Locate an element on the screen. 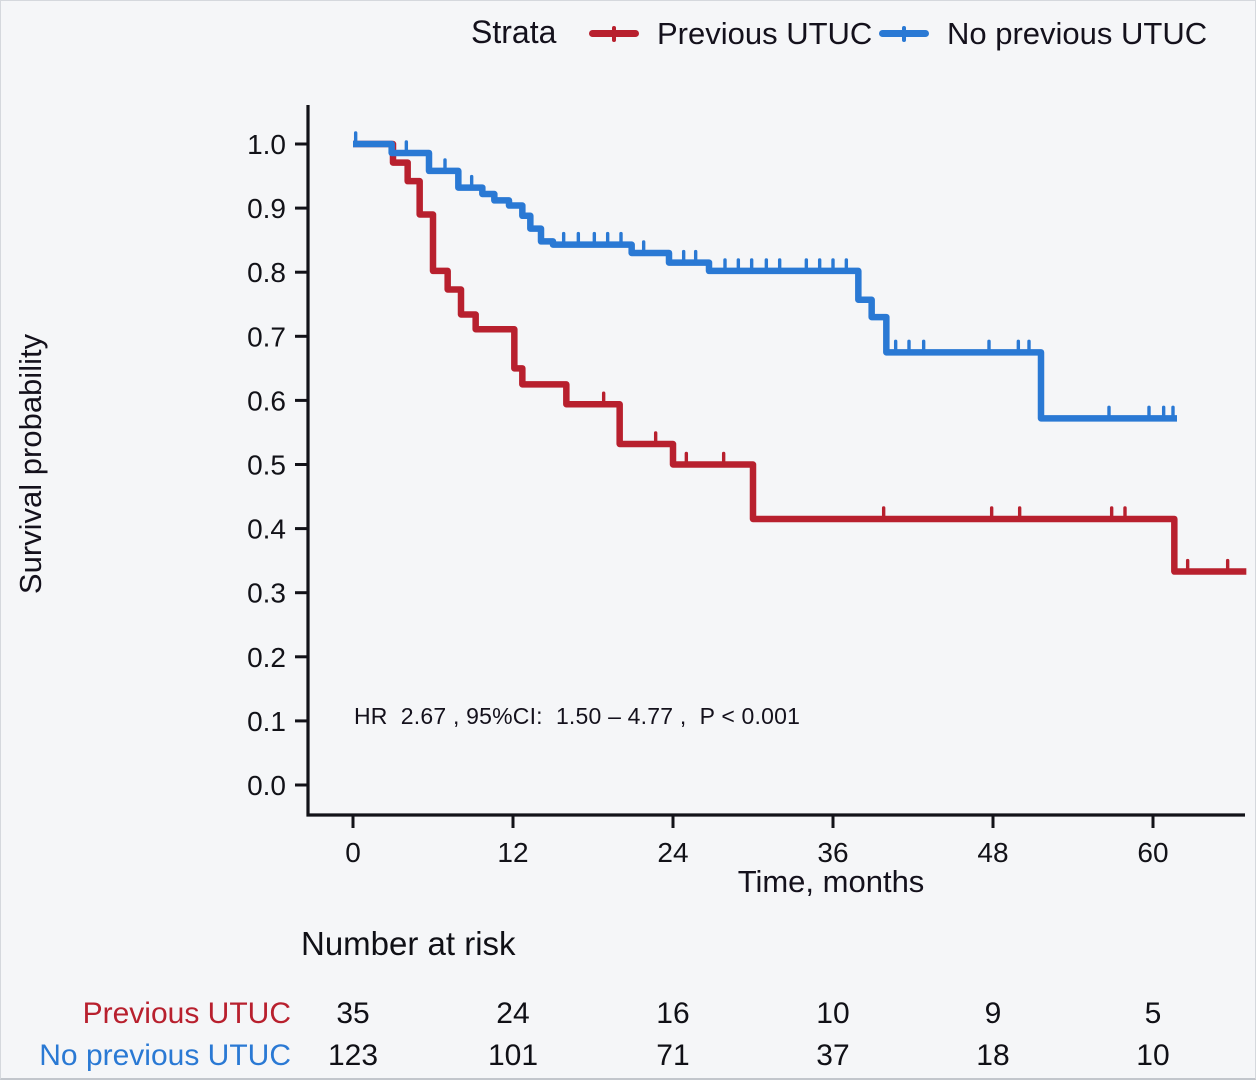  y-tick-label: 0.1 is located at coordinates (266, 721).